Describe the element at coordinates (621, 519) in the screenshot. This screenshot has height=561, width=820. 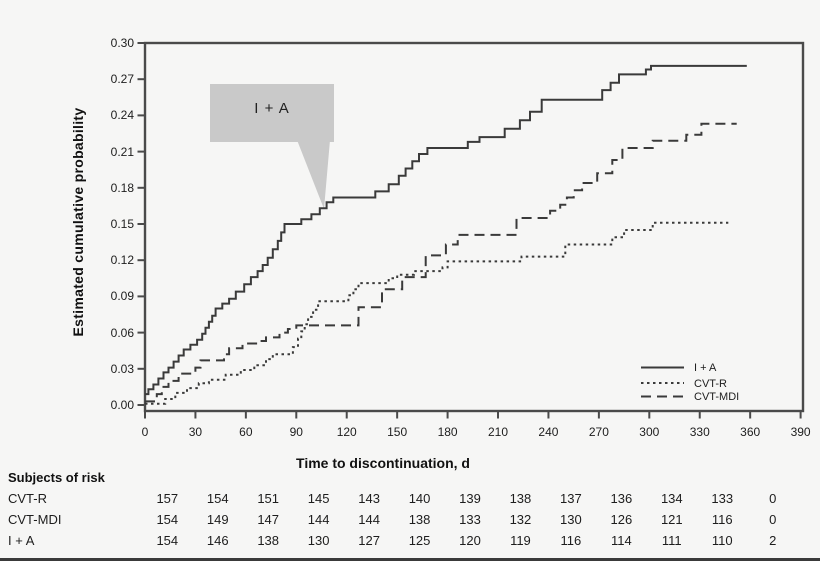
I see `risk-value: 126` at that location.